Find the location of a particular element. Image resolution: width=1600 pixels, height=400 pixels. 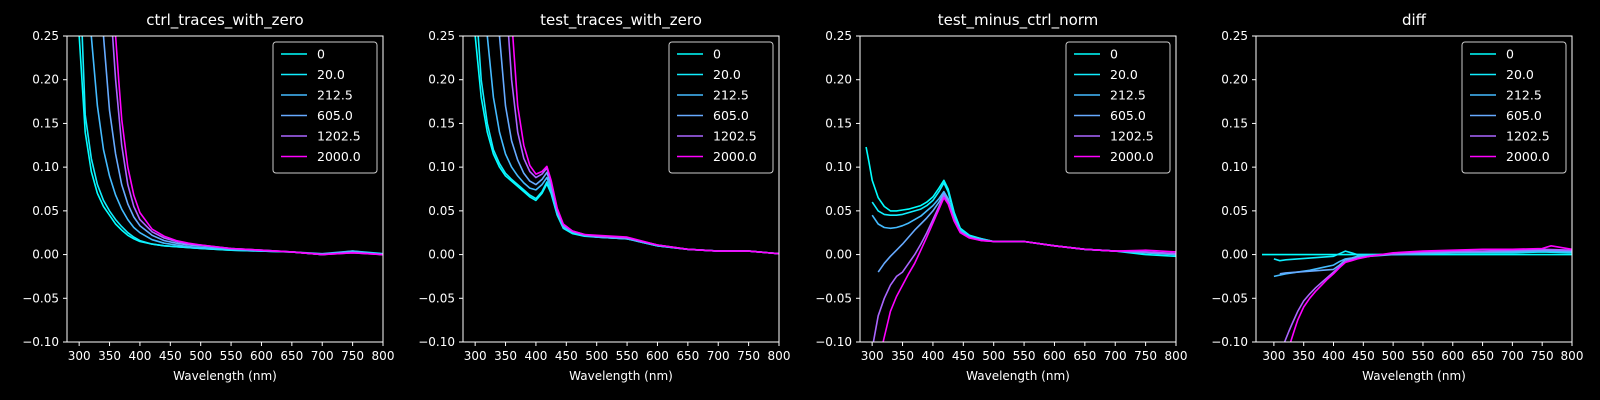

plot-area is located at coordinates (626, 145).